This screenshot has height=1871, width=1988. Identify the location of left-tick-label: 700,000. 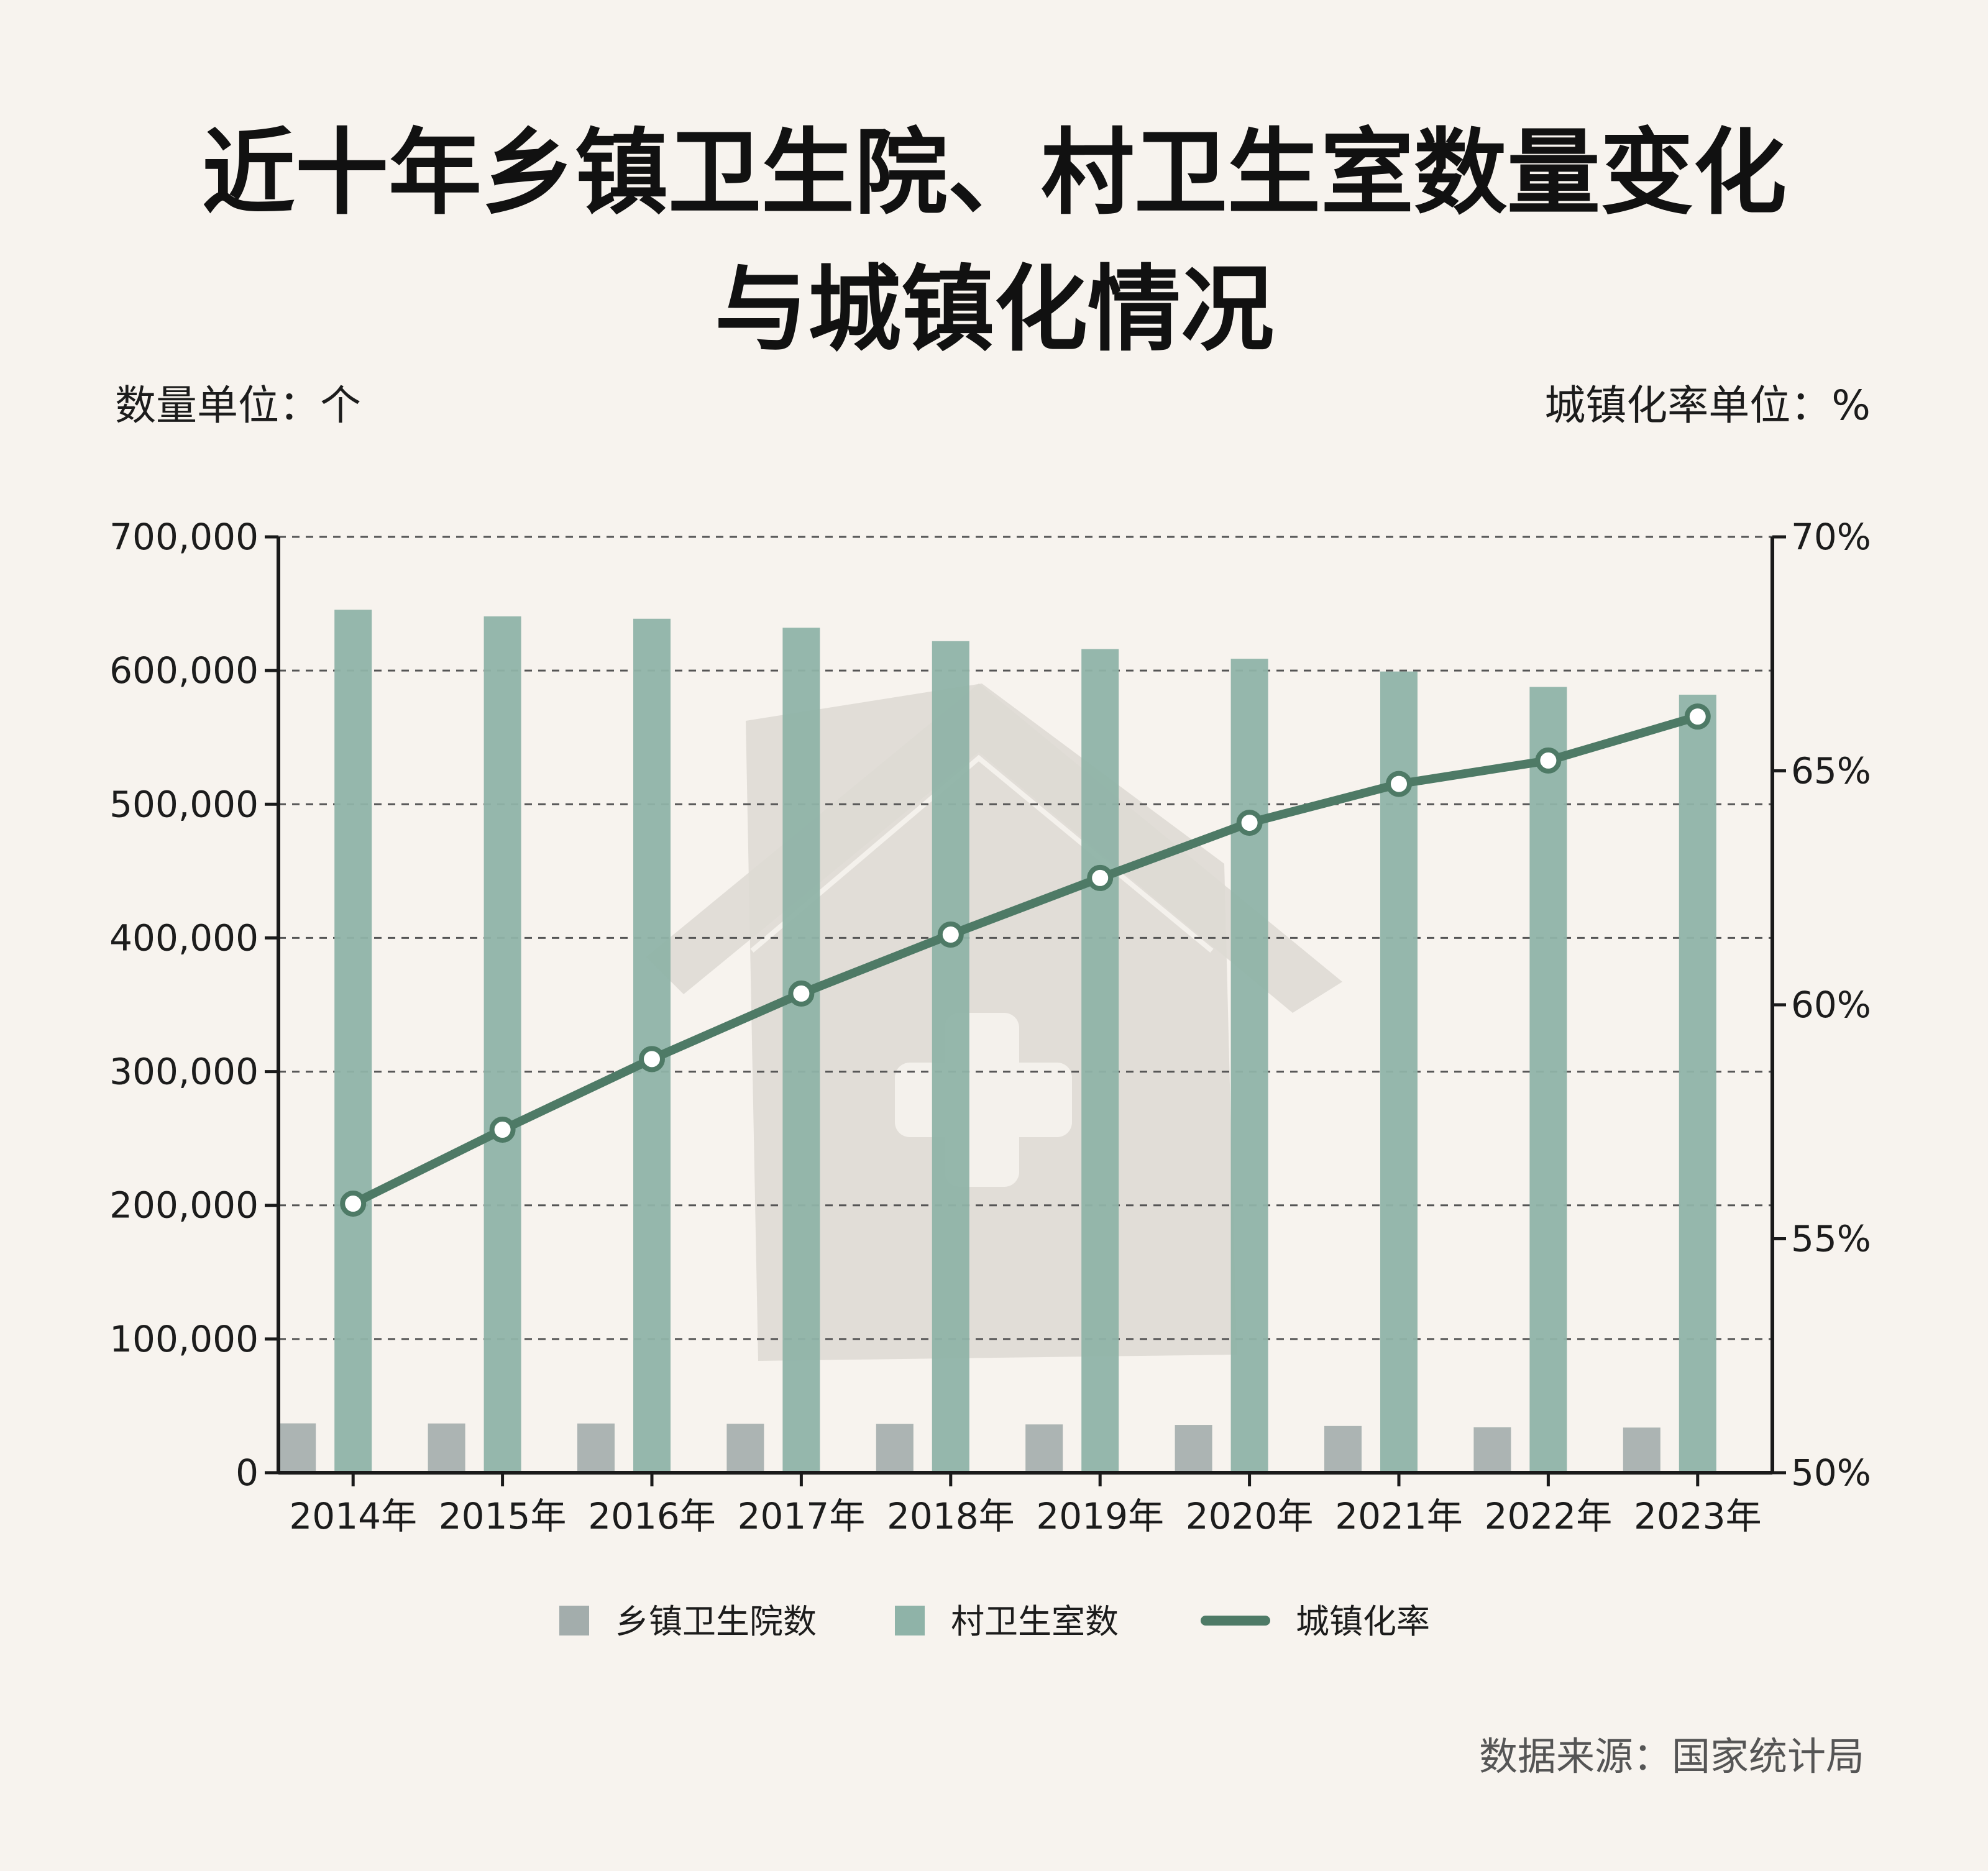
(184, 537).